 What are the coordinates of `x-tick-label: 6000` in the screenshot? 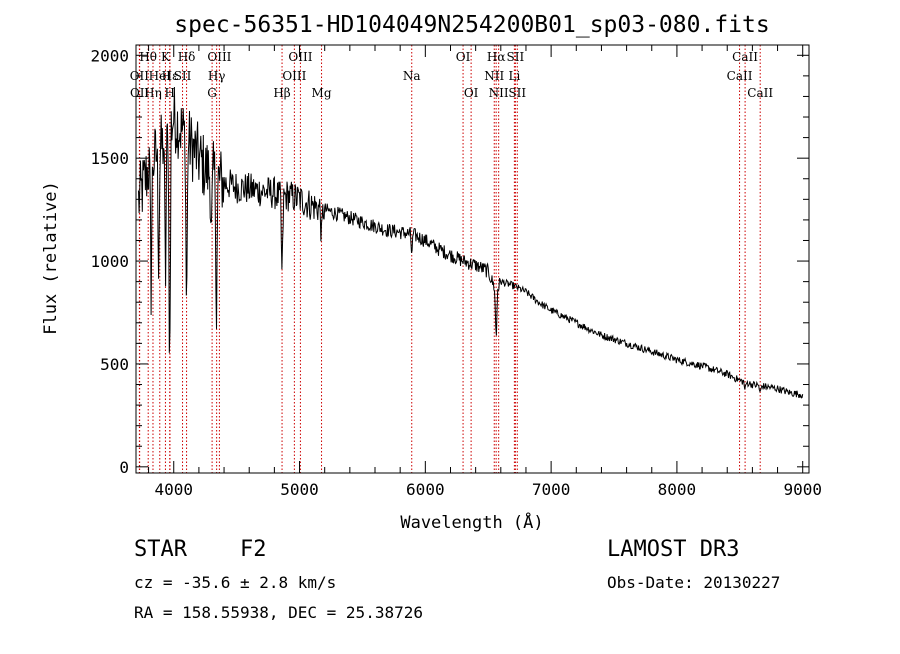 It's located at (425, 489).